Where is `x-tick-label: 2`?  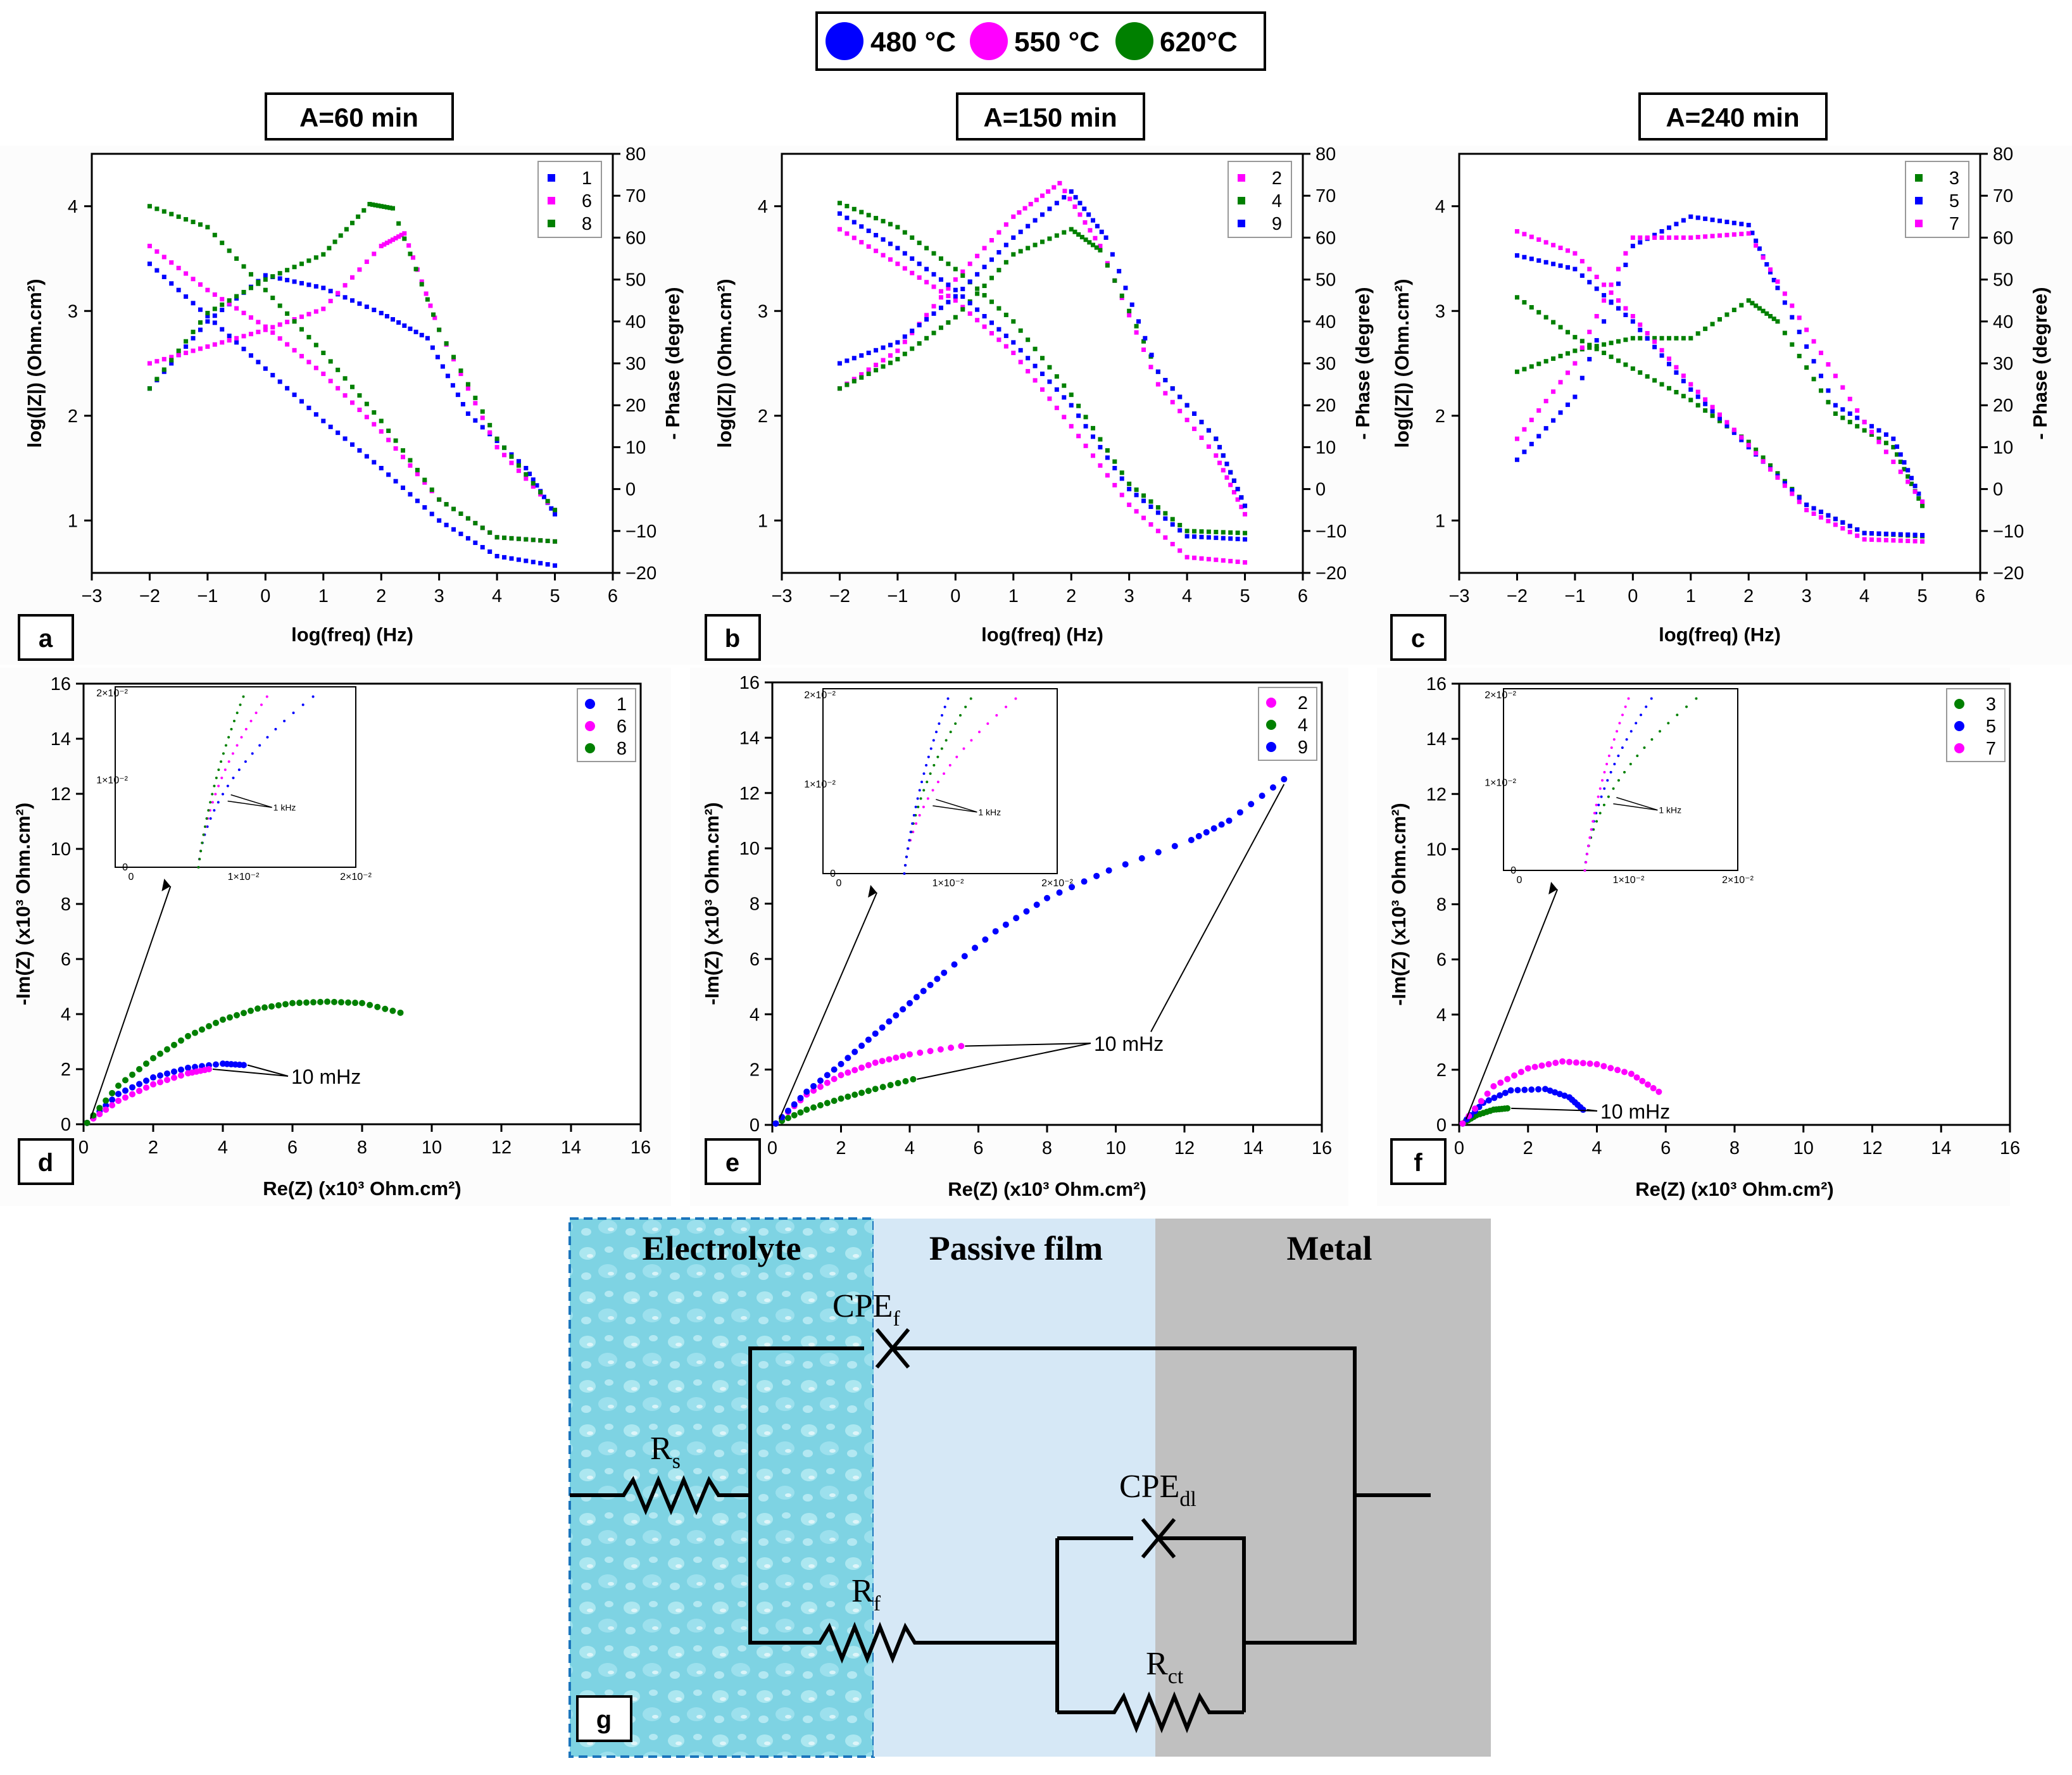
x-tick-label: 2 is located at coordinates (381, 596).